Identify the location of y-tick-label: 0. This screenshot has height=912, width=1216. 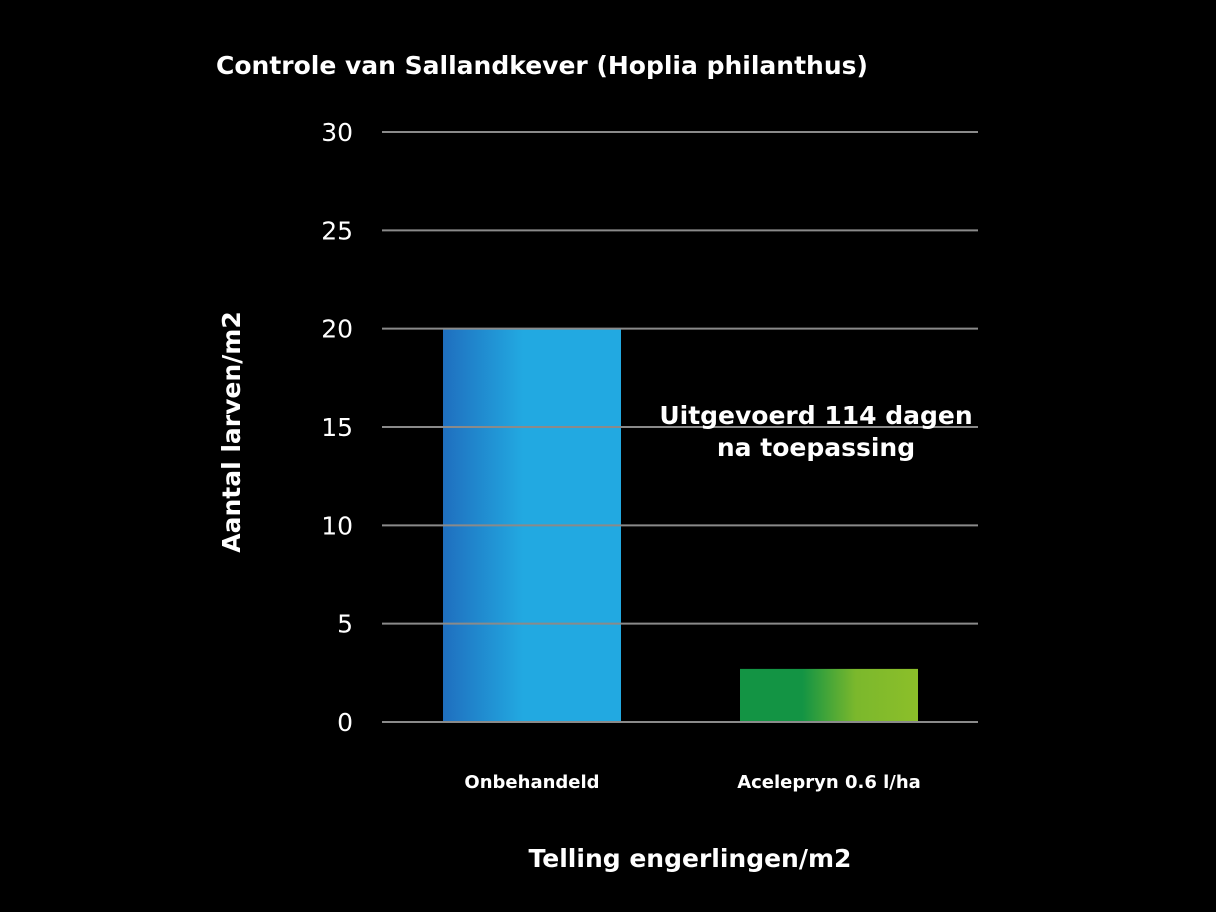
(345, 722).